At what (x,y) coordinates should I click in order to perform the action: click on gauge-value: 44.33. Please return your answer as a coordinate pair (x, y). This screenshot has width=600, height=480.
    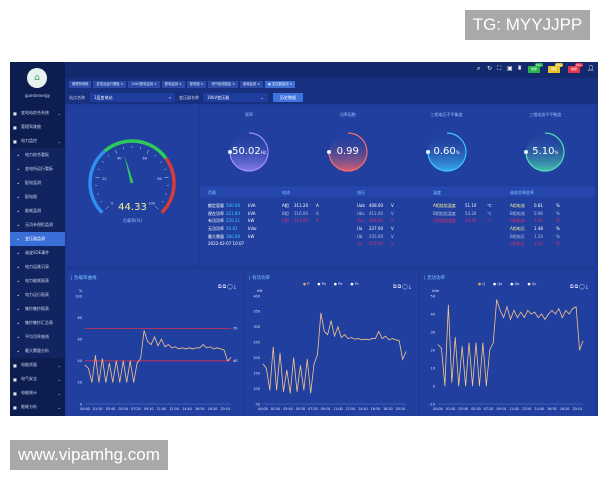
    Looking at the image, I should click on (132, 207).